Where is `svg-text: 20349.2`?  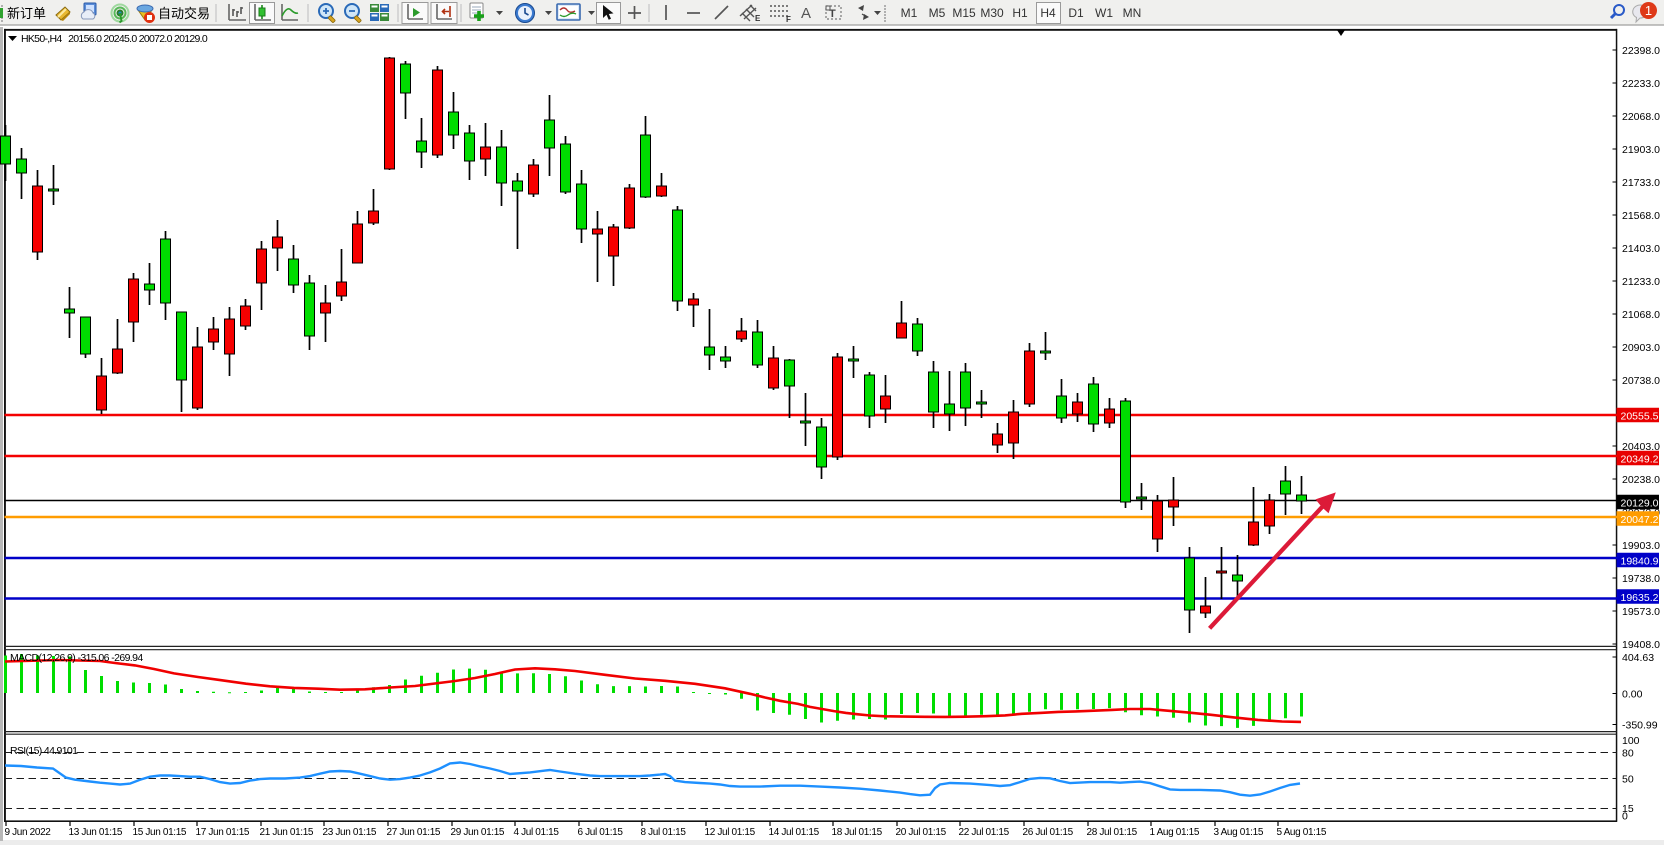 svg-text: 20349.2 is located at coordinates (1640, 460).